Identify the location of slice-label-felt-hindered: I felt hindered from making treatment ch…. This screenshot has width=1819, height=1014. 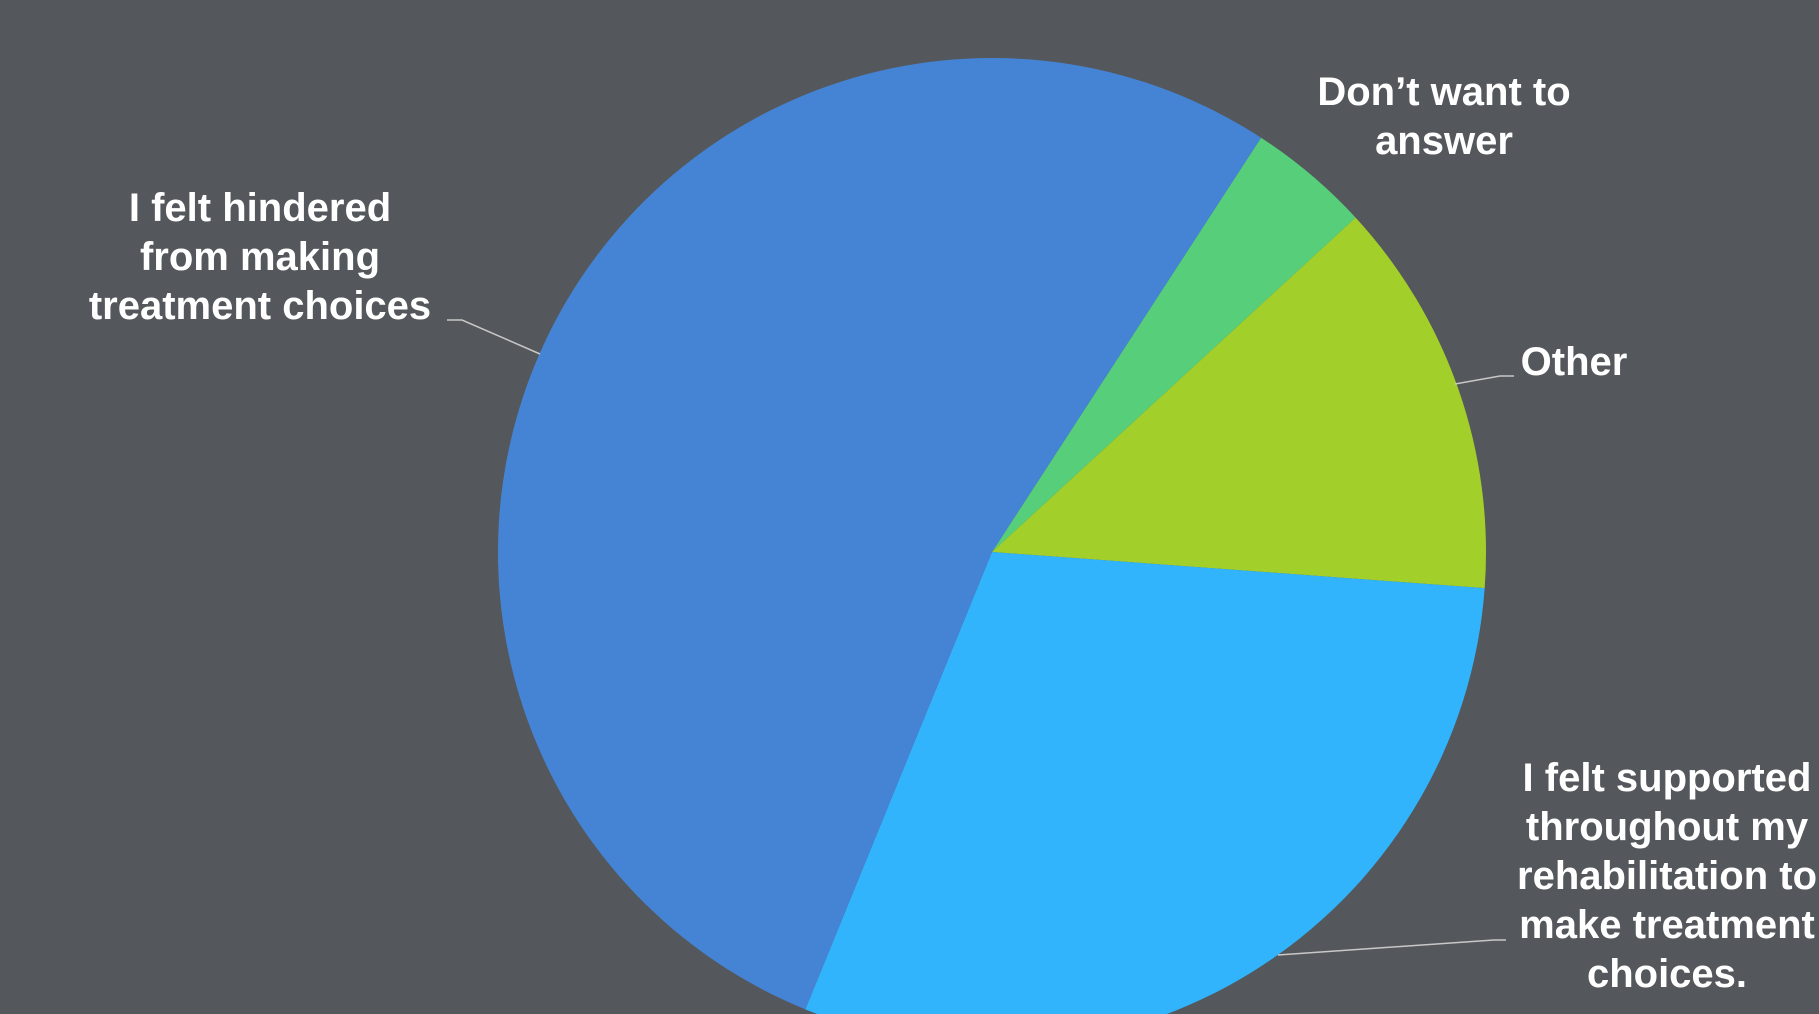
(260, 257).